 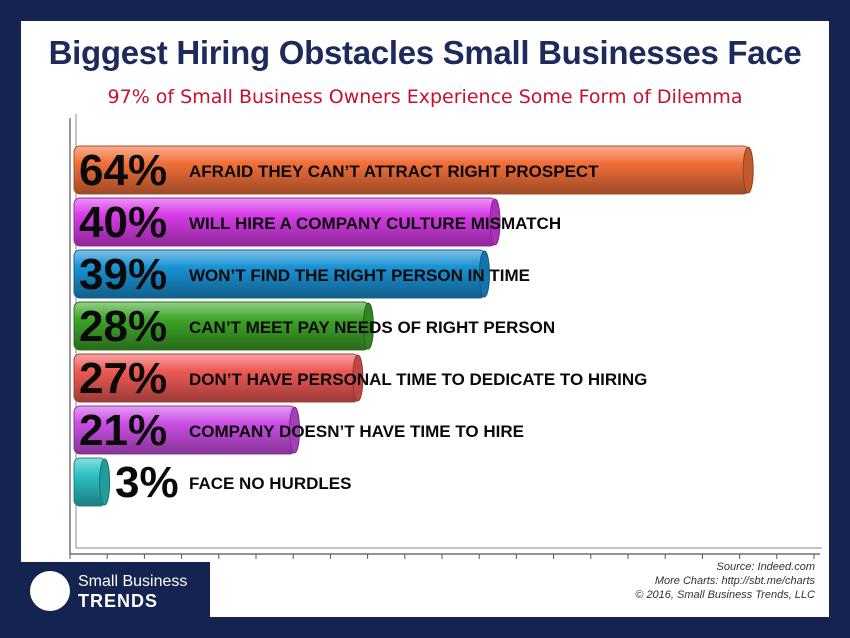 I want to click on category-label-3: WON’T FIND THE RIGHT PERSON IN TIME, so click(x=359, y=275).